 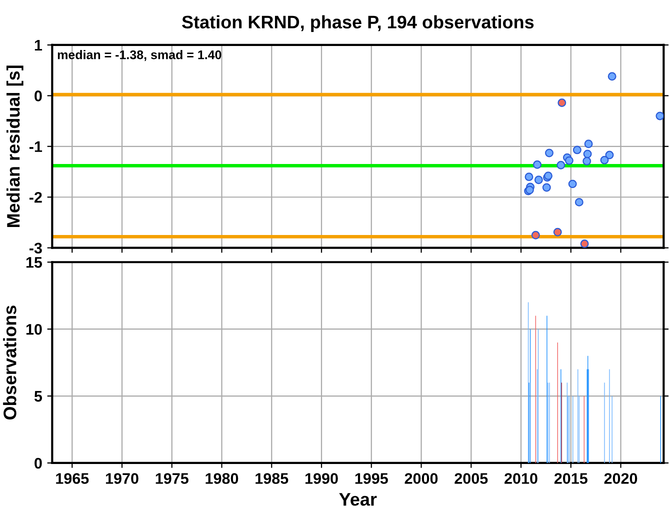 I want to click on x-tick-label: 2000, so click(x=421, y=478).